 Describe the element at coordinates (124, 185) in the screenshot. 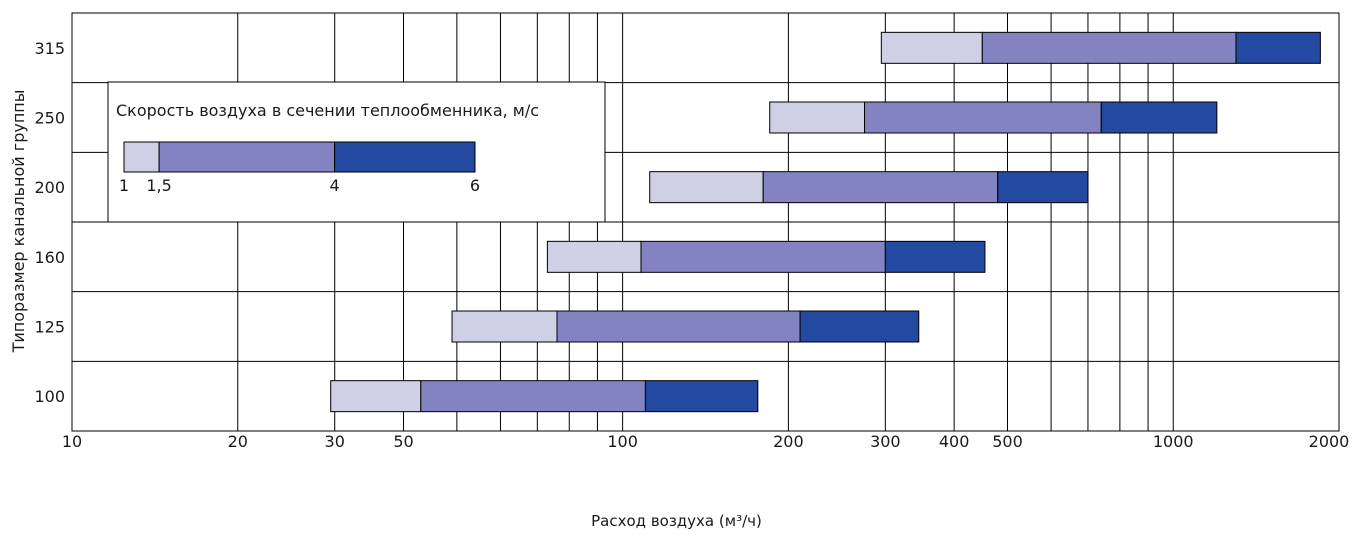

I see `legend-tick-label: 1` at that location.